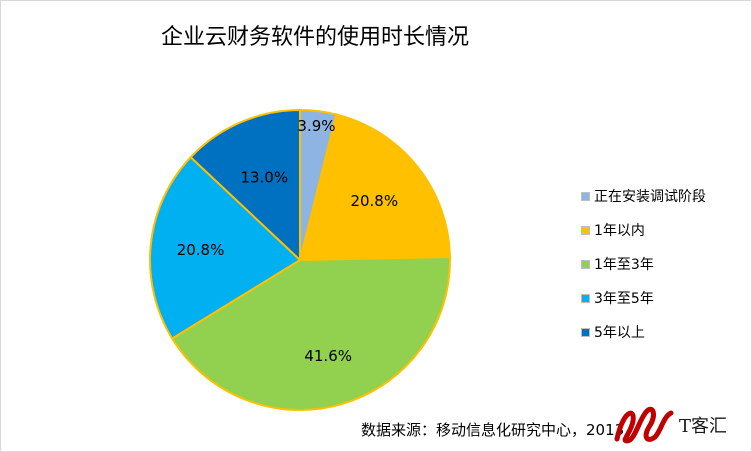 This screenshot has height=452, width=752. What do you see at coordinates (675, 424) in the screenshot?
I see `watermark-logo: T客汇` at bounding box center [675, 424].